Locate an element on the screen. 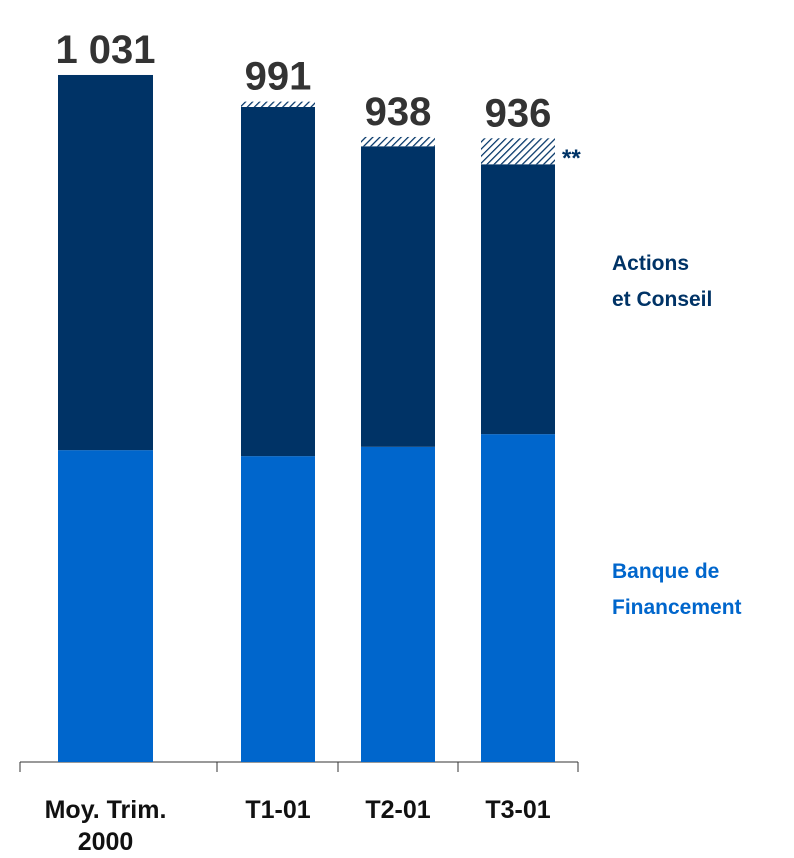 This screenshot has width=794, height=858. total-label: 1 031 is located at coordinates (105, 50).